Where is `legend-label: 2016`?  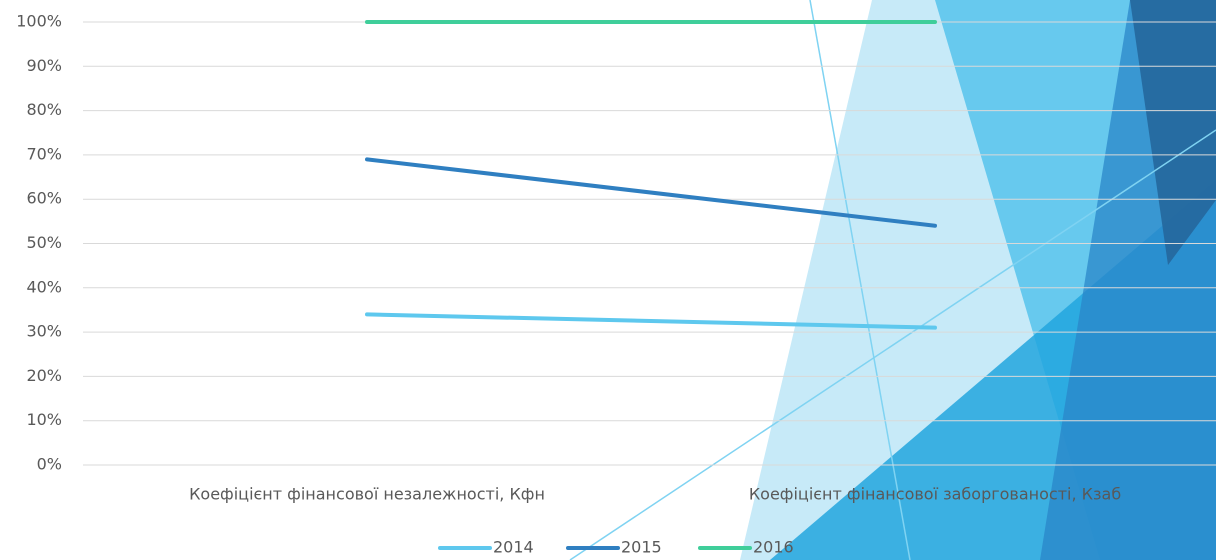 legend-label: 2016 is located at coordinates (773, 547).